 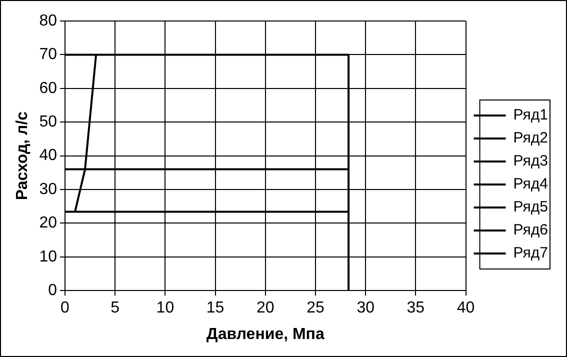 I want to click on y-tick-label: 70, so click(x=48, y=55).